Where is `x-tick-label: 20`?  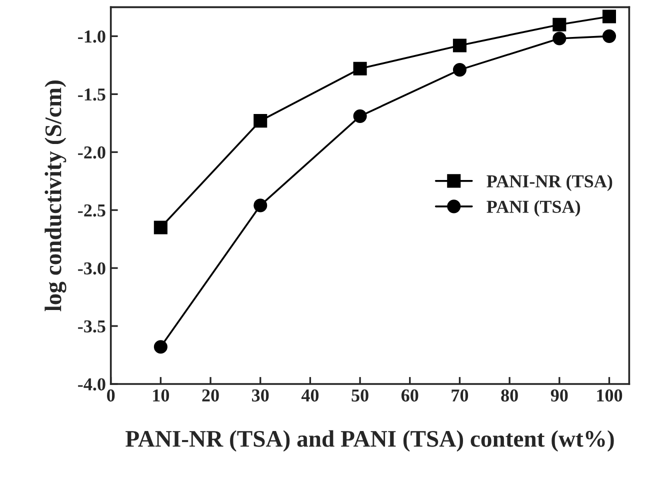 x-tick-label: 20 is located at coordinates (210, 395).